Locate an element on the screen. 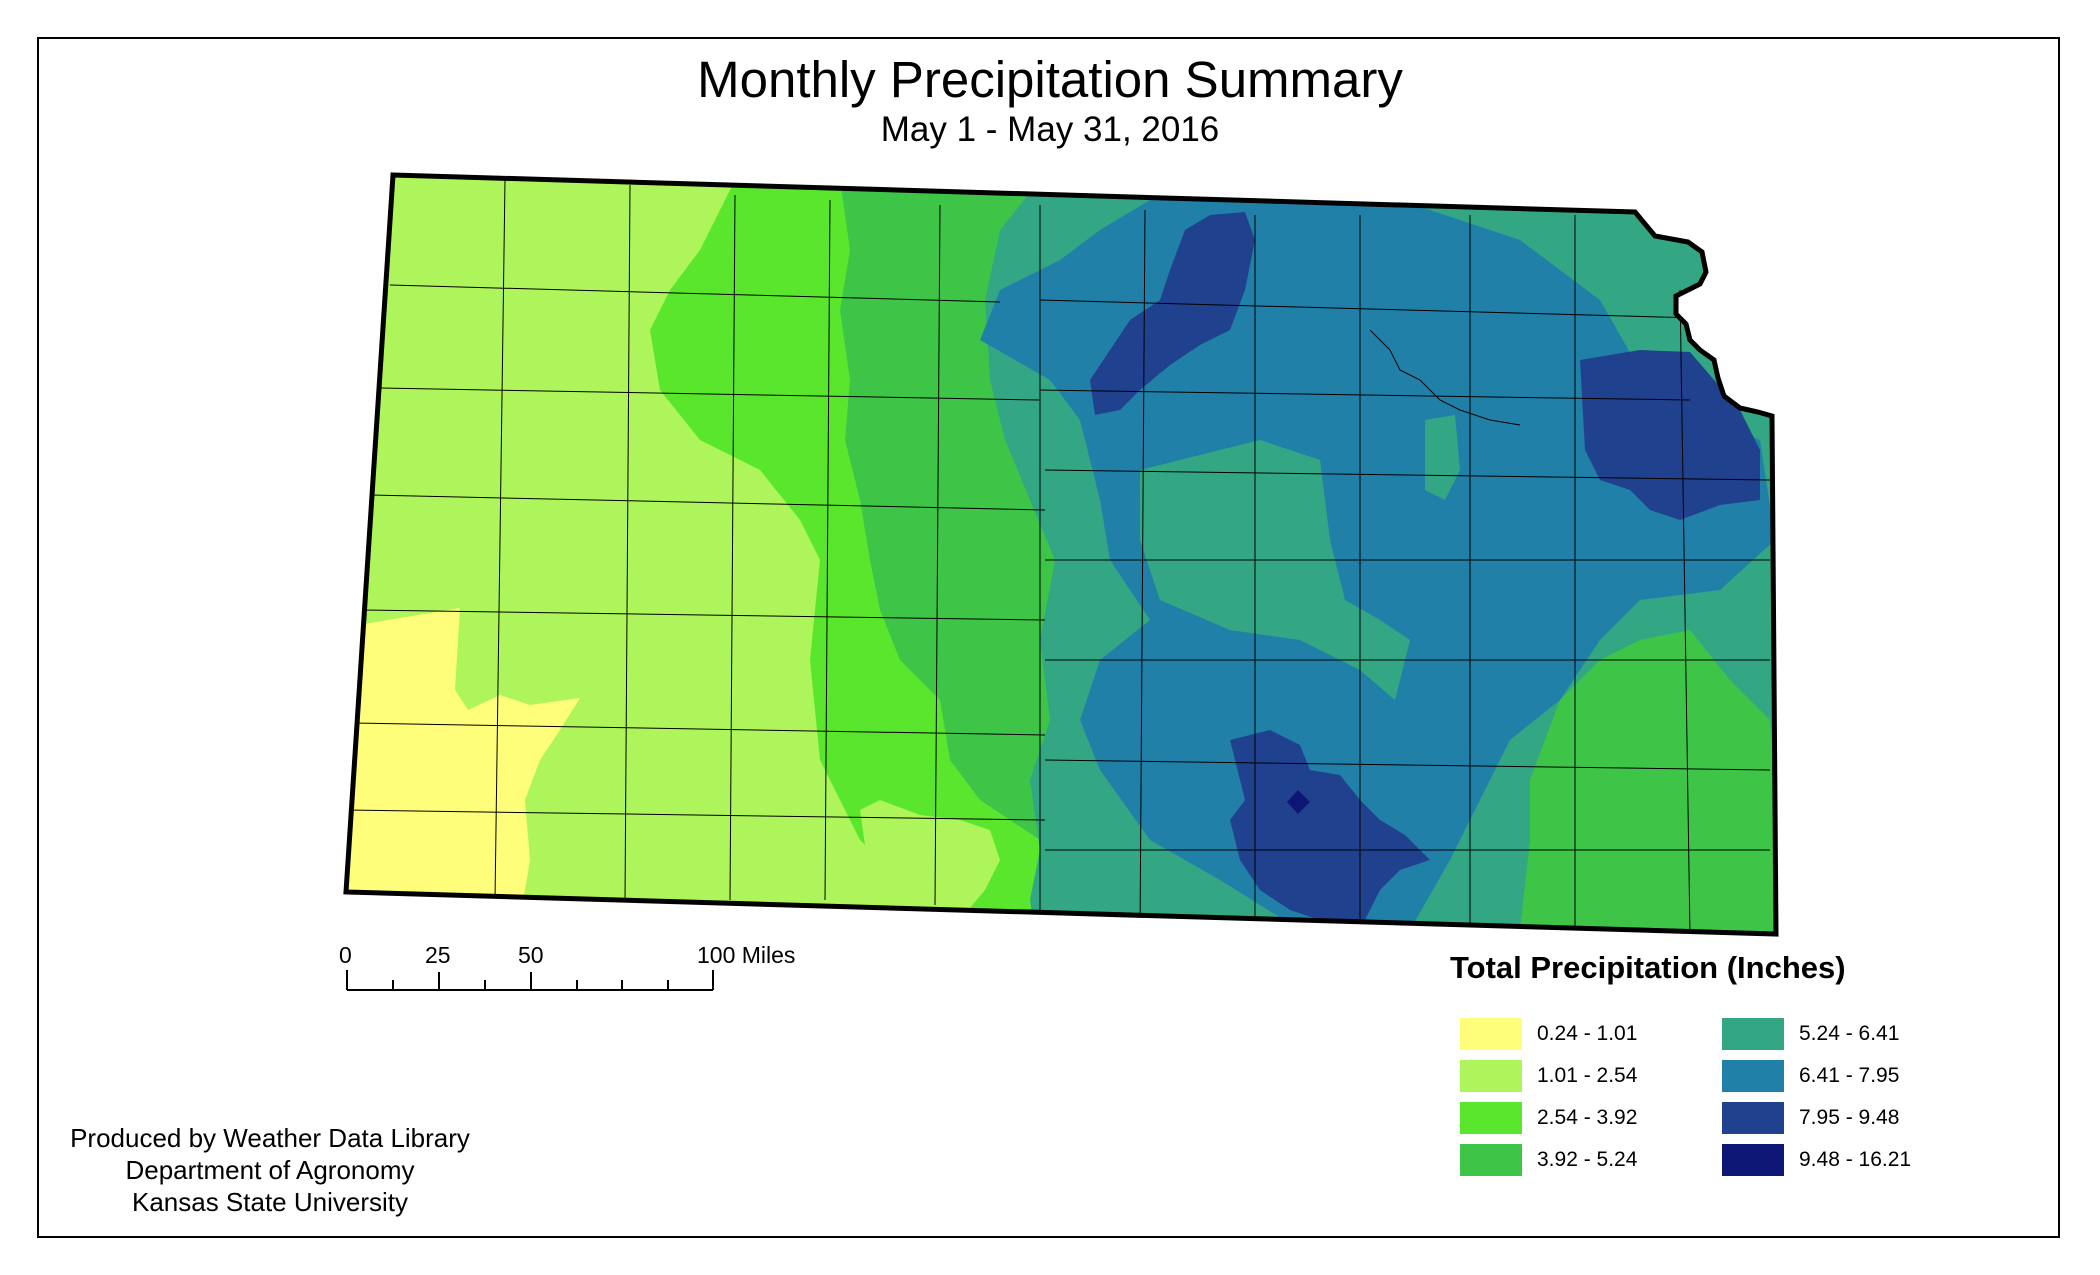  legend-label: 7.95 - 9.48 is located at coordinates (1849, 1117).